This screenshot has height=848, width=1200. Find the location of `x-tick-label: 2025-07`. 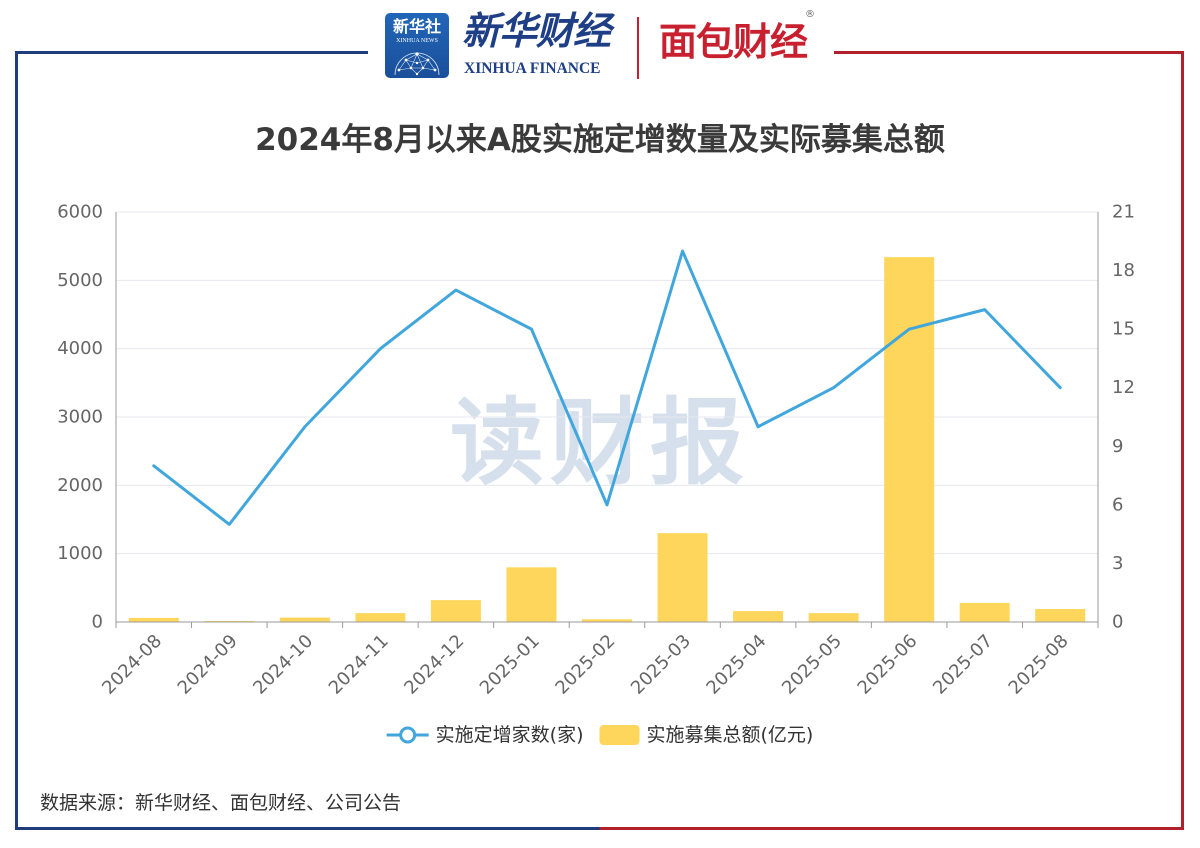

x-tick-label: 2025-07 is located at coordinates (963, 665).